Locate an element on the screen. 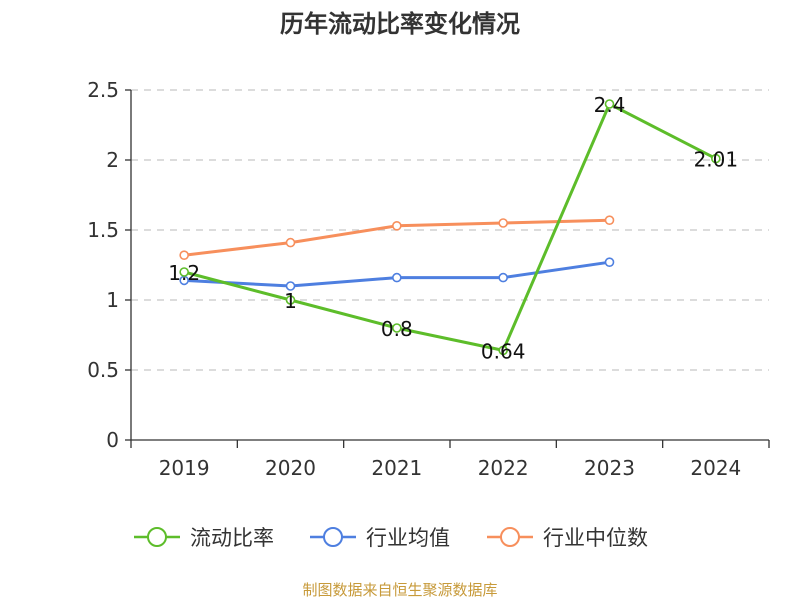  data-label: 1 is located at coordinates (290, 301).